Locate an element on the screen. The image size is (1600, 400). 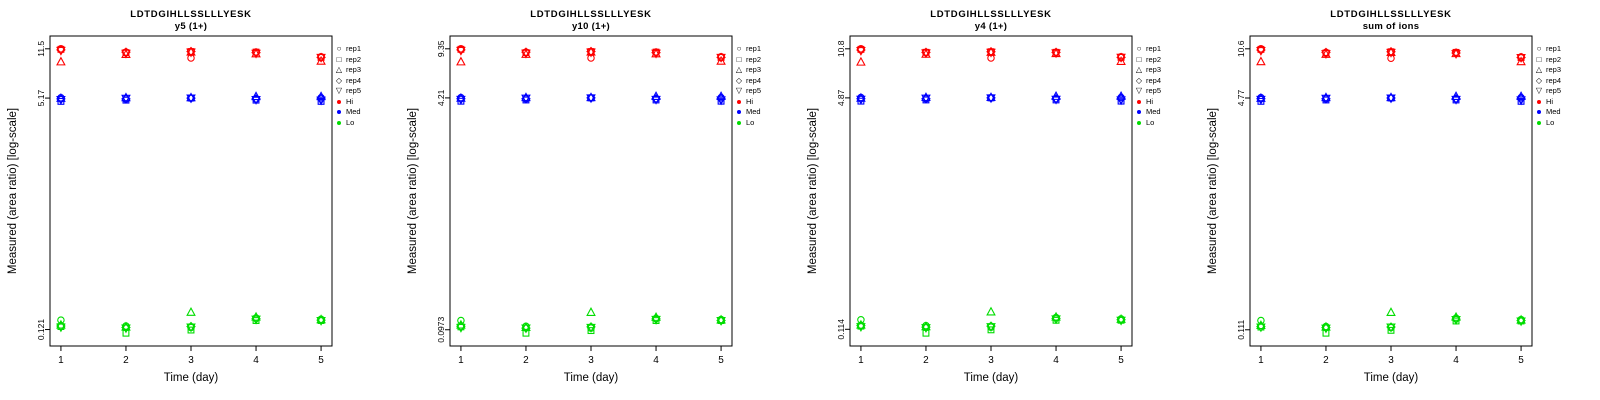
legend-label: Hi is located at coordinates (1550, 101).